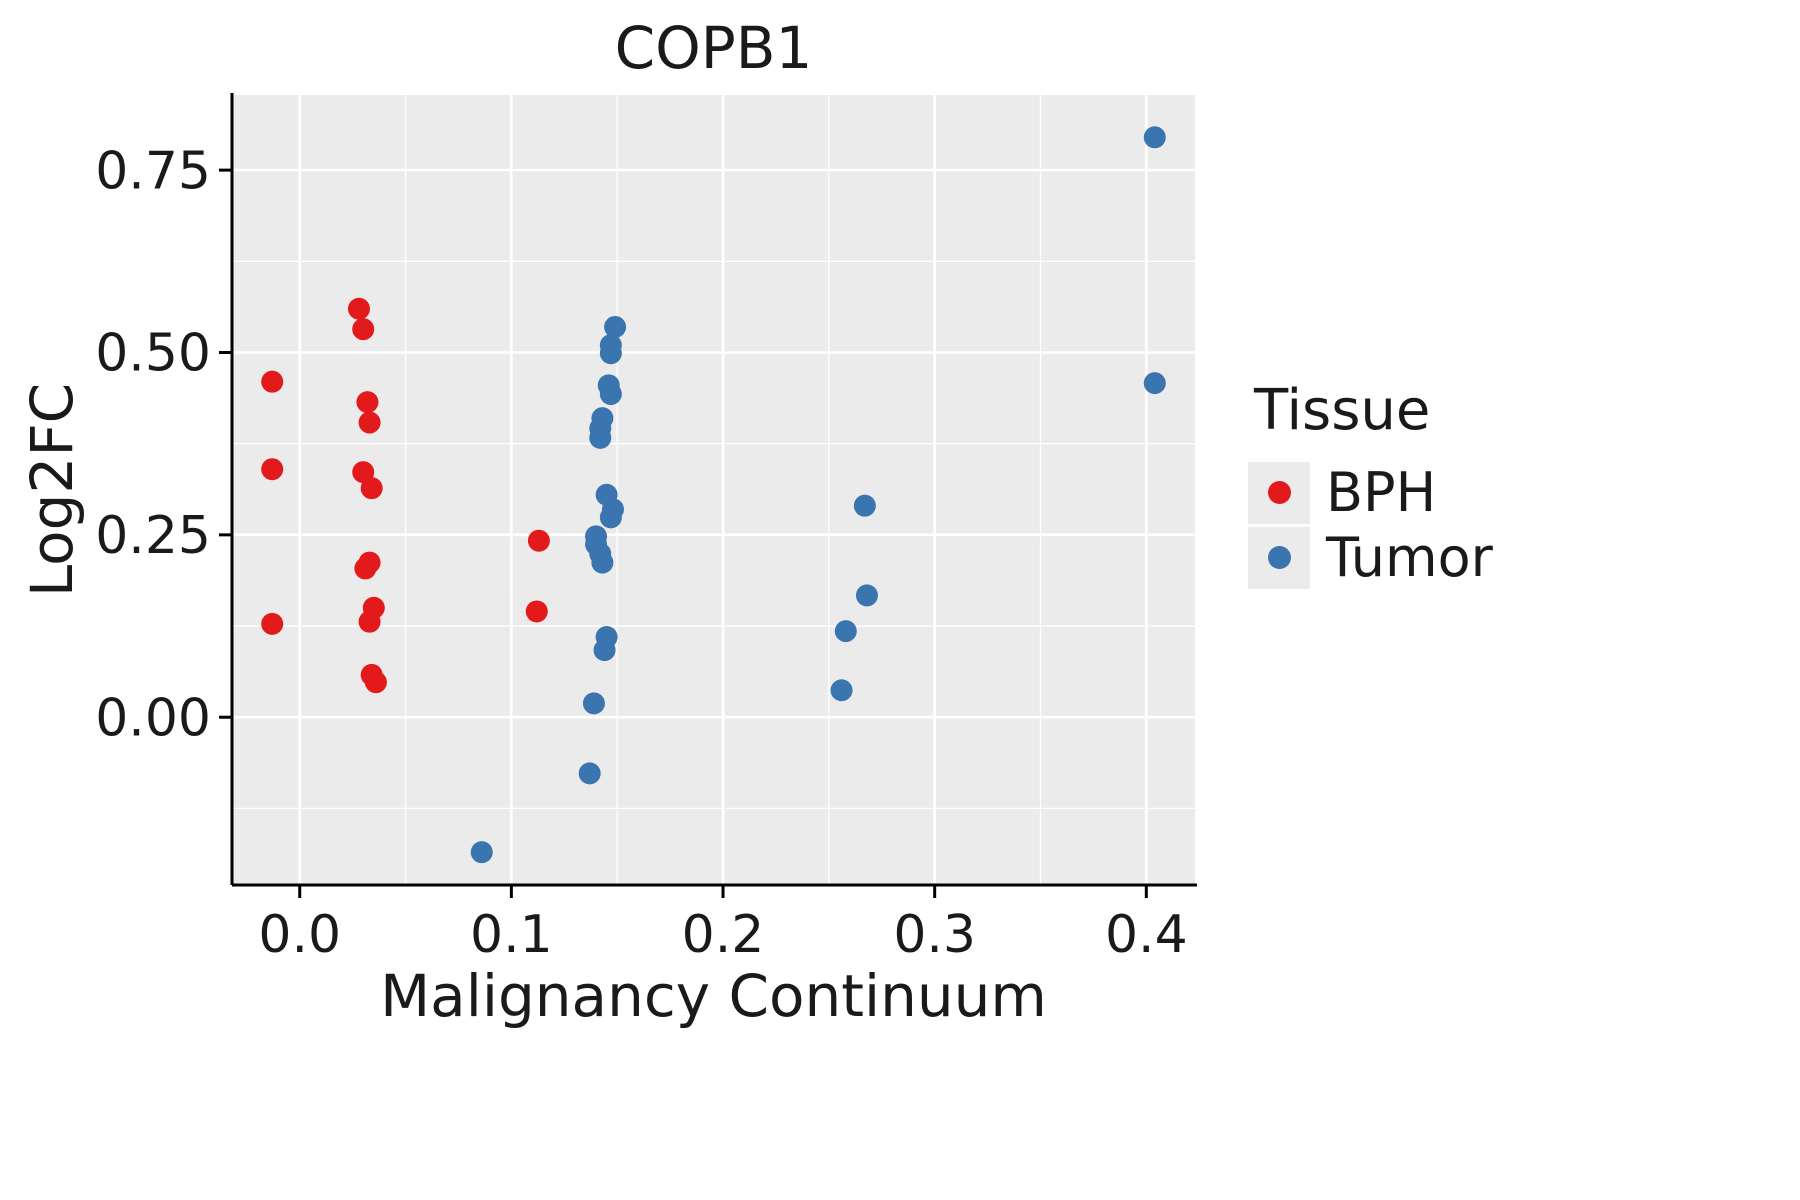 This screenshot has height=1200, width=1800. I want to click on tumor-point-icon, so click(1279, 557).